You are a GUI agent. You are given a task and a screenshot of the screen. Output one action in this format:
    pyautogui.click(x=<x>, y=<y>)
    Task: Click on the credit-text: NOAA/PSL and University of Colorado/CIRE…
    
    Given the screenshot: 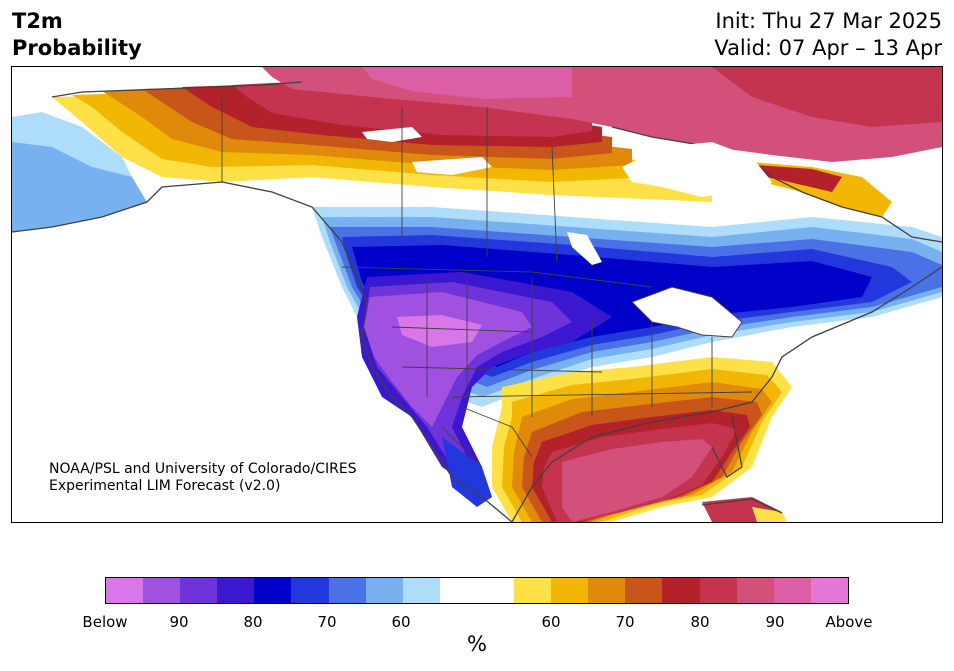 What is the action you would take?
    pyautogui.click(x=203, y=478)
    